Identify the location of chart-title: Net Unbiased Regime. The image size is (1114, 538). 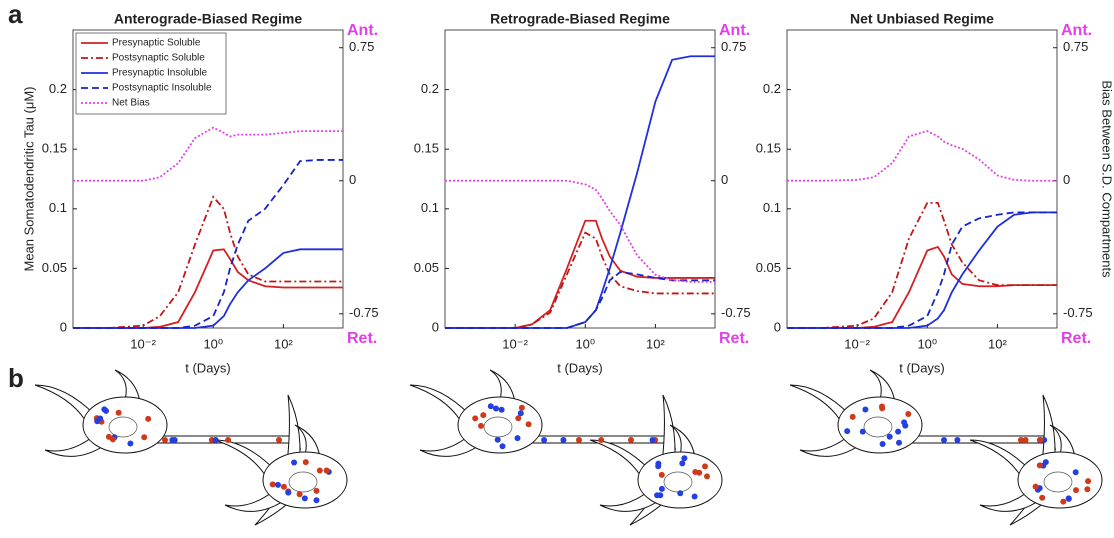
(922, 19).